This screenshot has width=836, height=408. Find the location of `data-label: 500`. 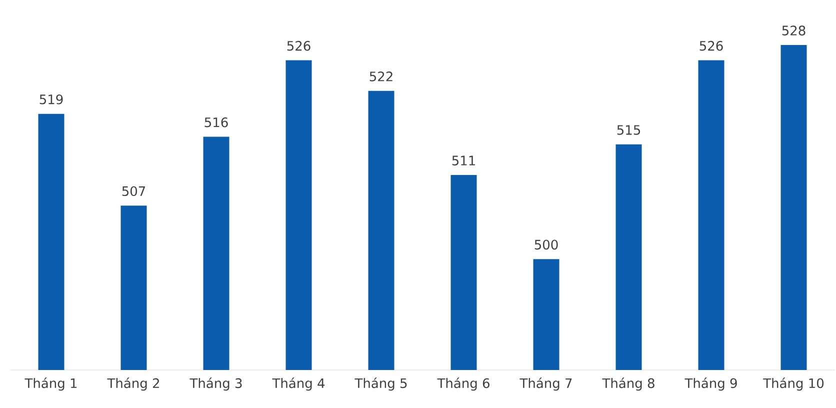

data-label: 500 is located at coordinates (546, 245).